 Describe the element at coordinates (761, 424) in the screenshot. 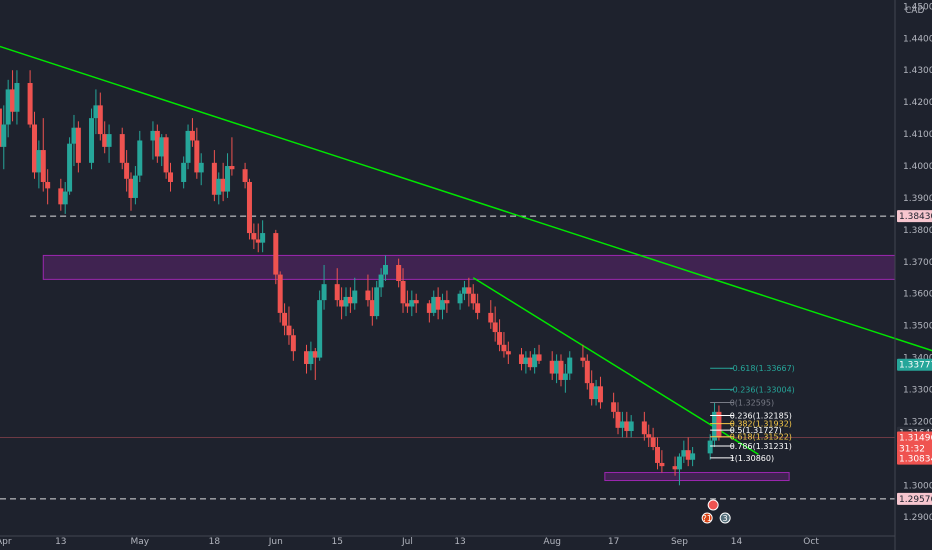

I see `fib-level-label: 0.382(1.31932)` at that location.